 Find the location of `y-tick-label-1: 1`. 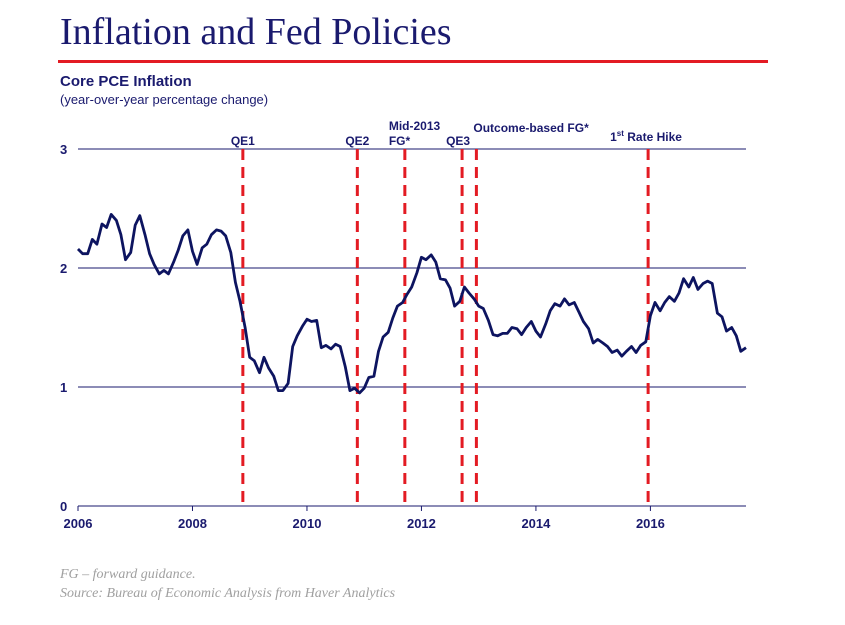

y-tick-label-1: 1 is located at coordinates (63, 387).